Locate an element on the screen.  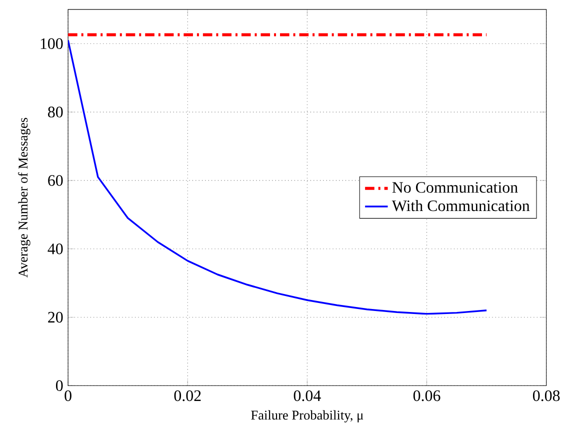
y-tick-label: 80 is located at coordinates (55, 112).